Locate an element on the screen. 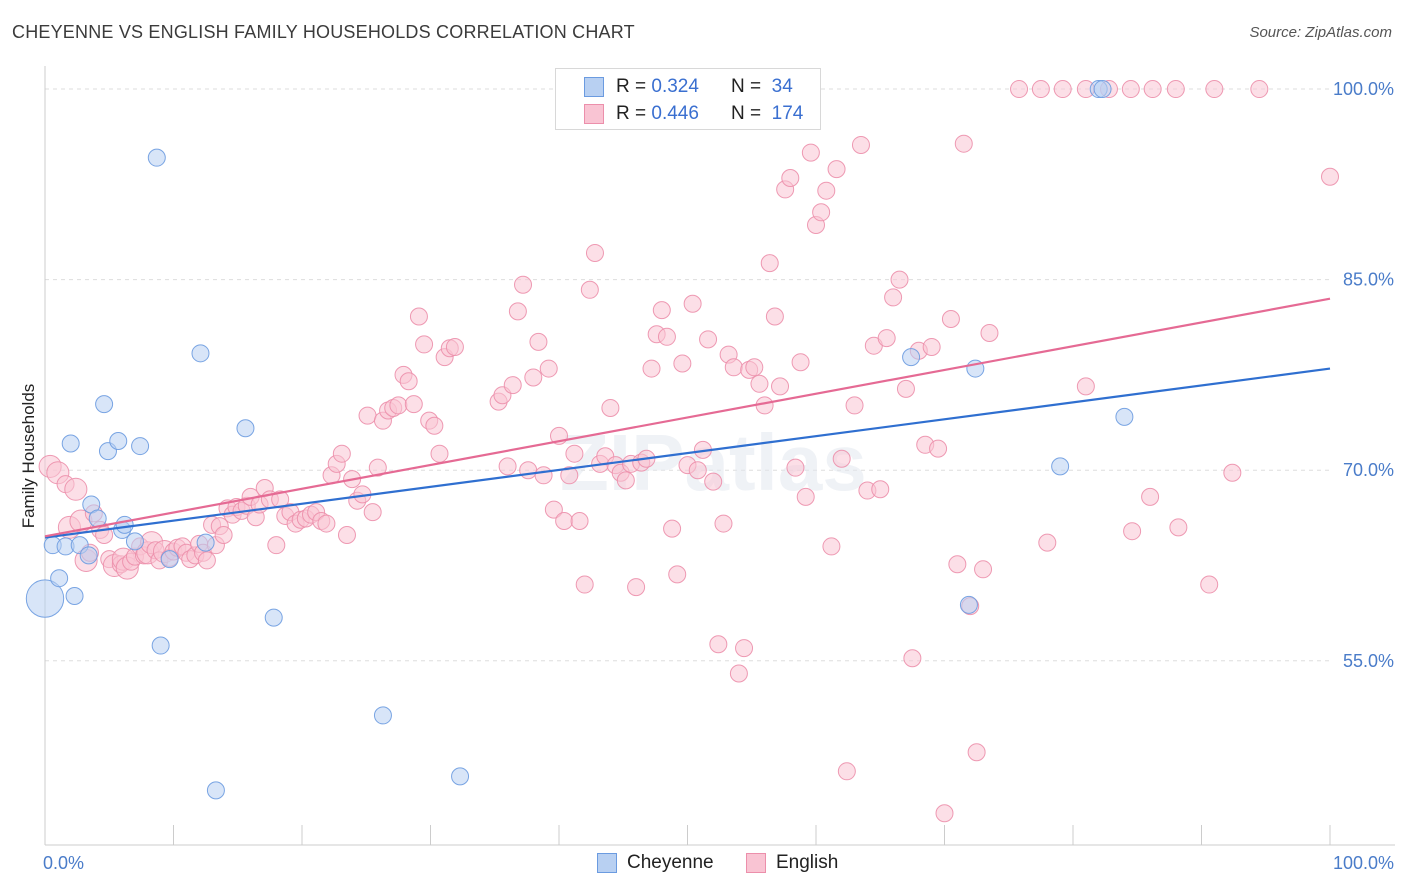  legend-item-cheyenne: Cheyenne is located at coordinates (655, 863).